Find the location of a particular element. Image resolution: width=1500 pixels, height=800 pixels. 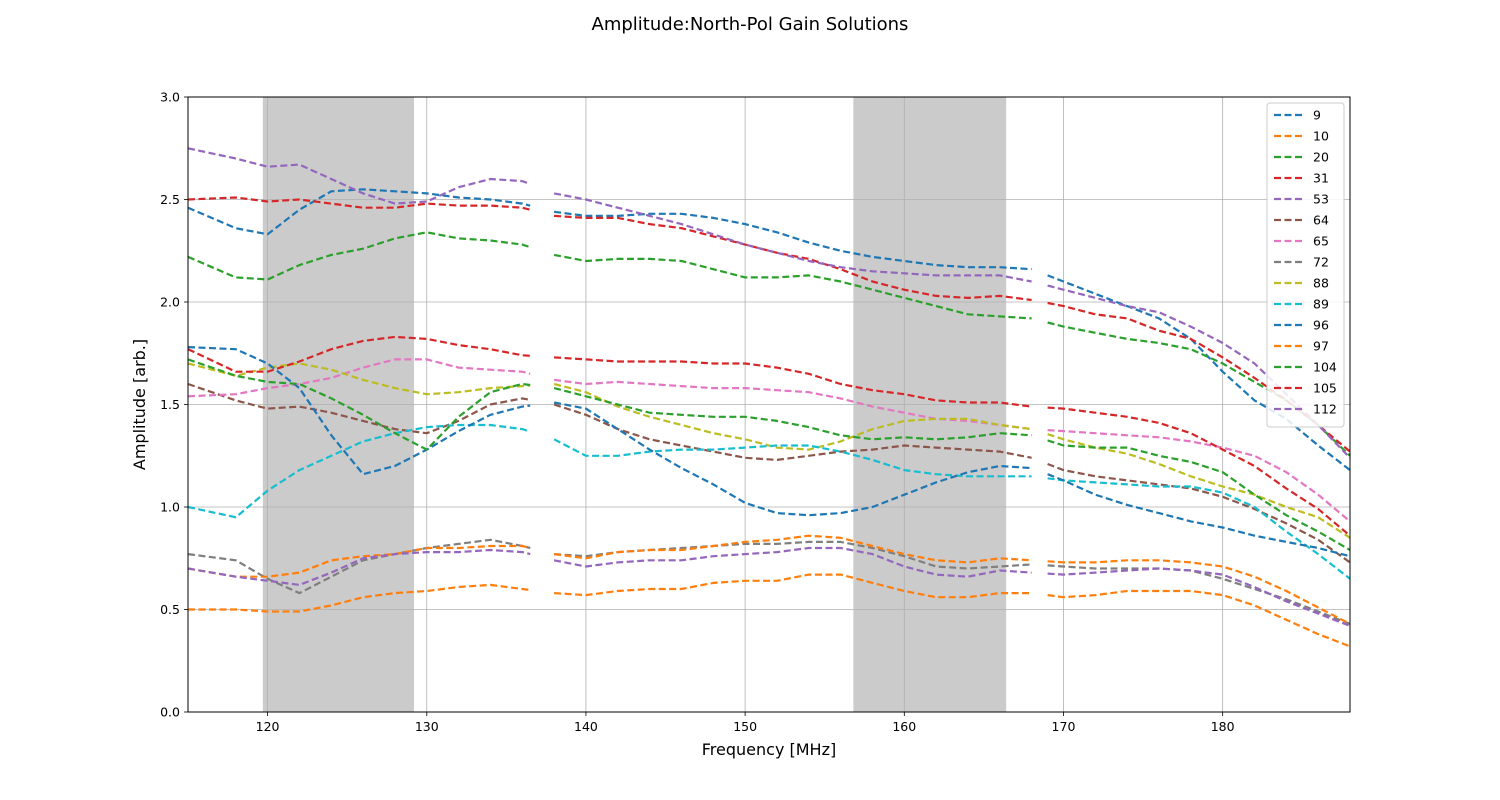

legend-label: 89 is located at coordinates (1321, 304).